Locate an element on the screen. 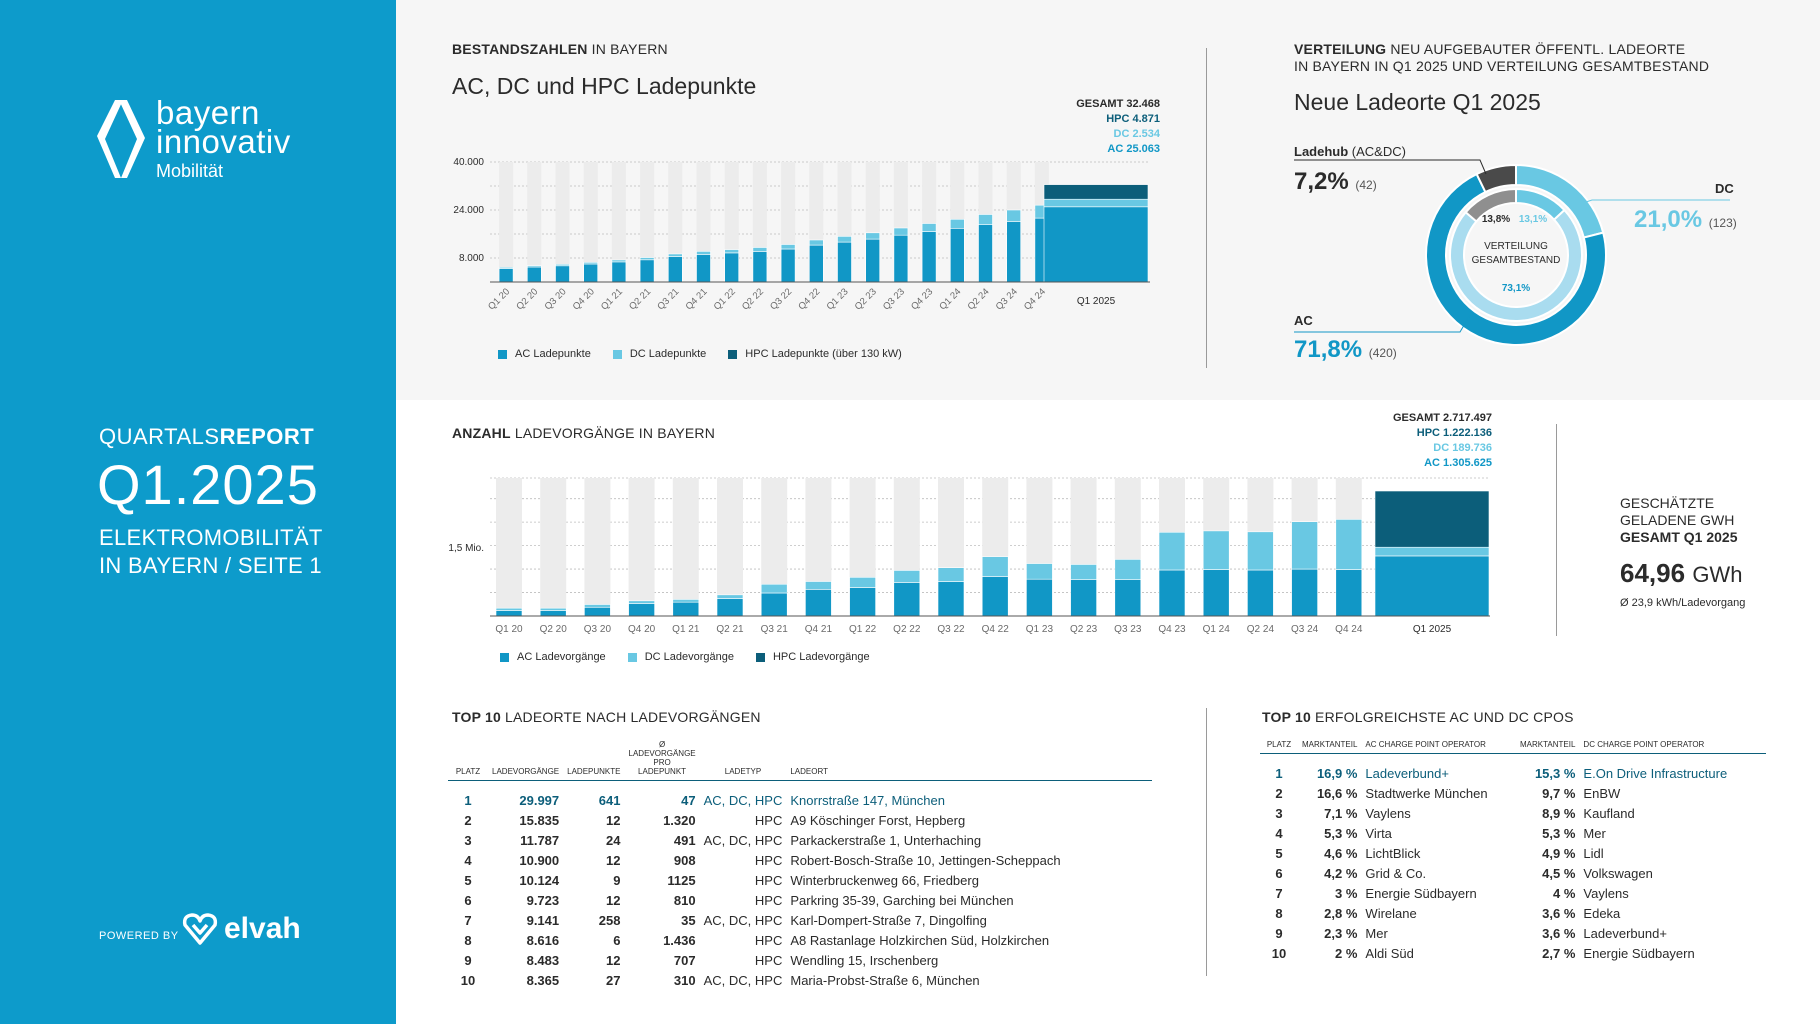 The height and width of the screenshot is (1024, 1820). sessions-total-gesamt: GESAMT 2.717.497 is located at coordinates (1442, 418).